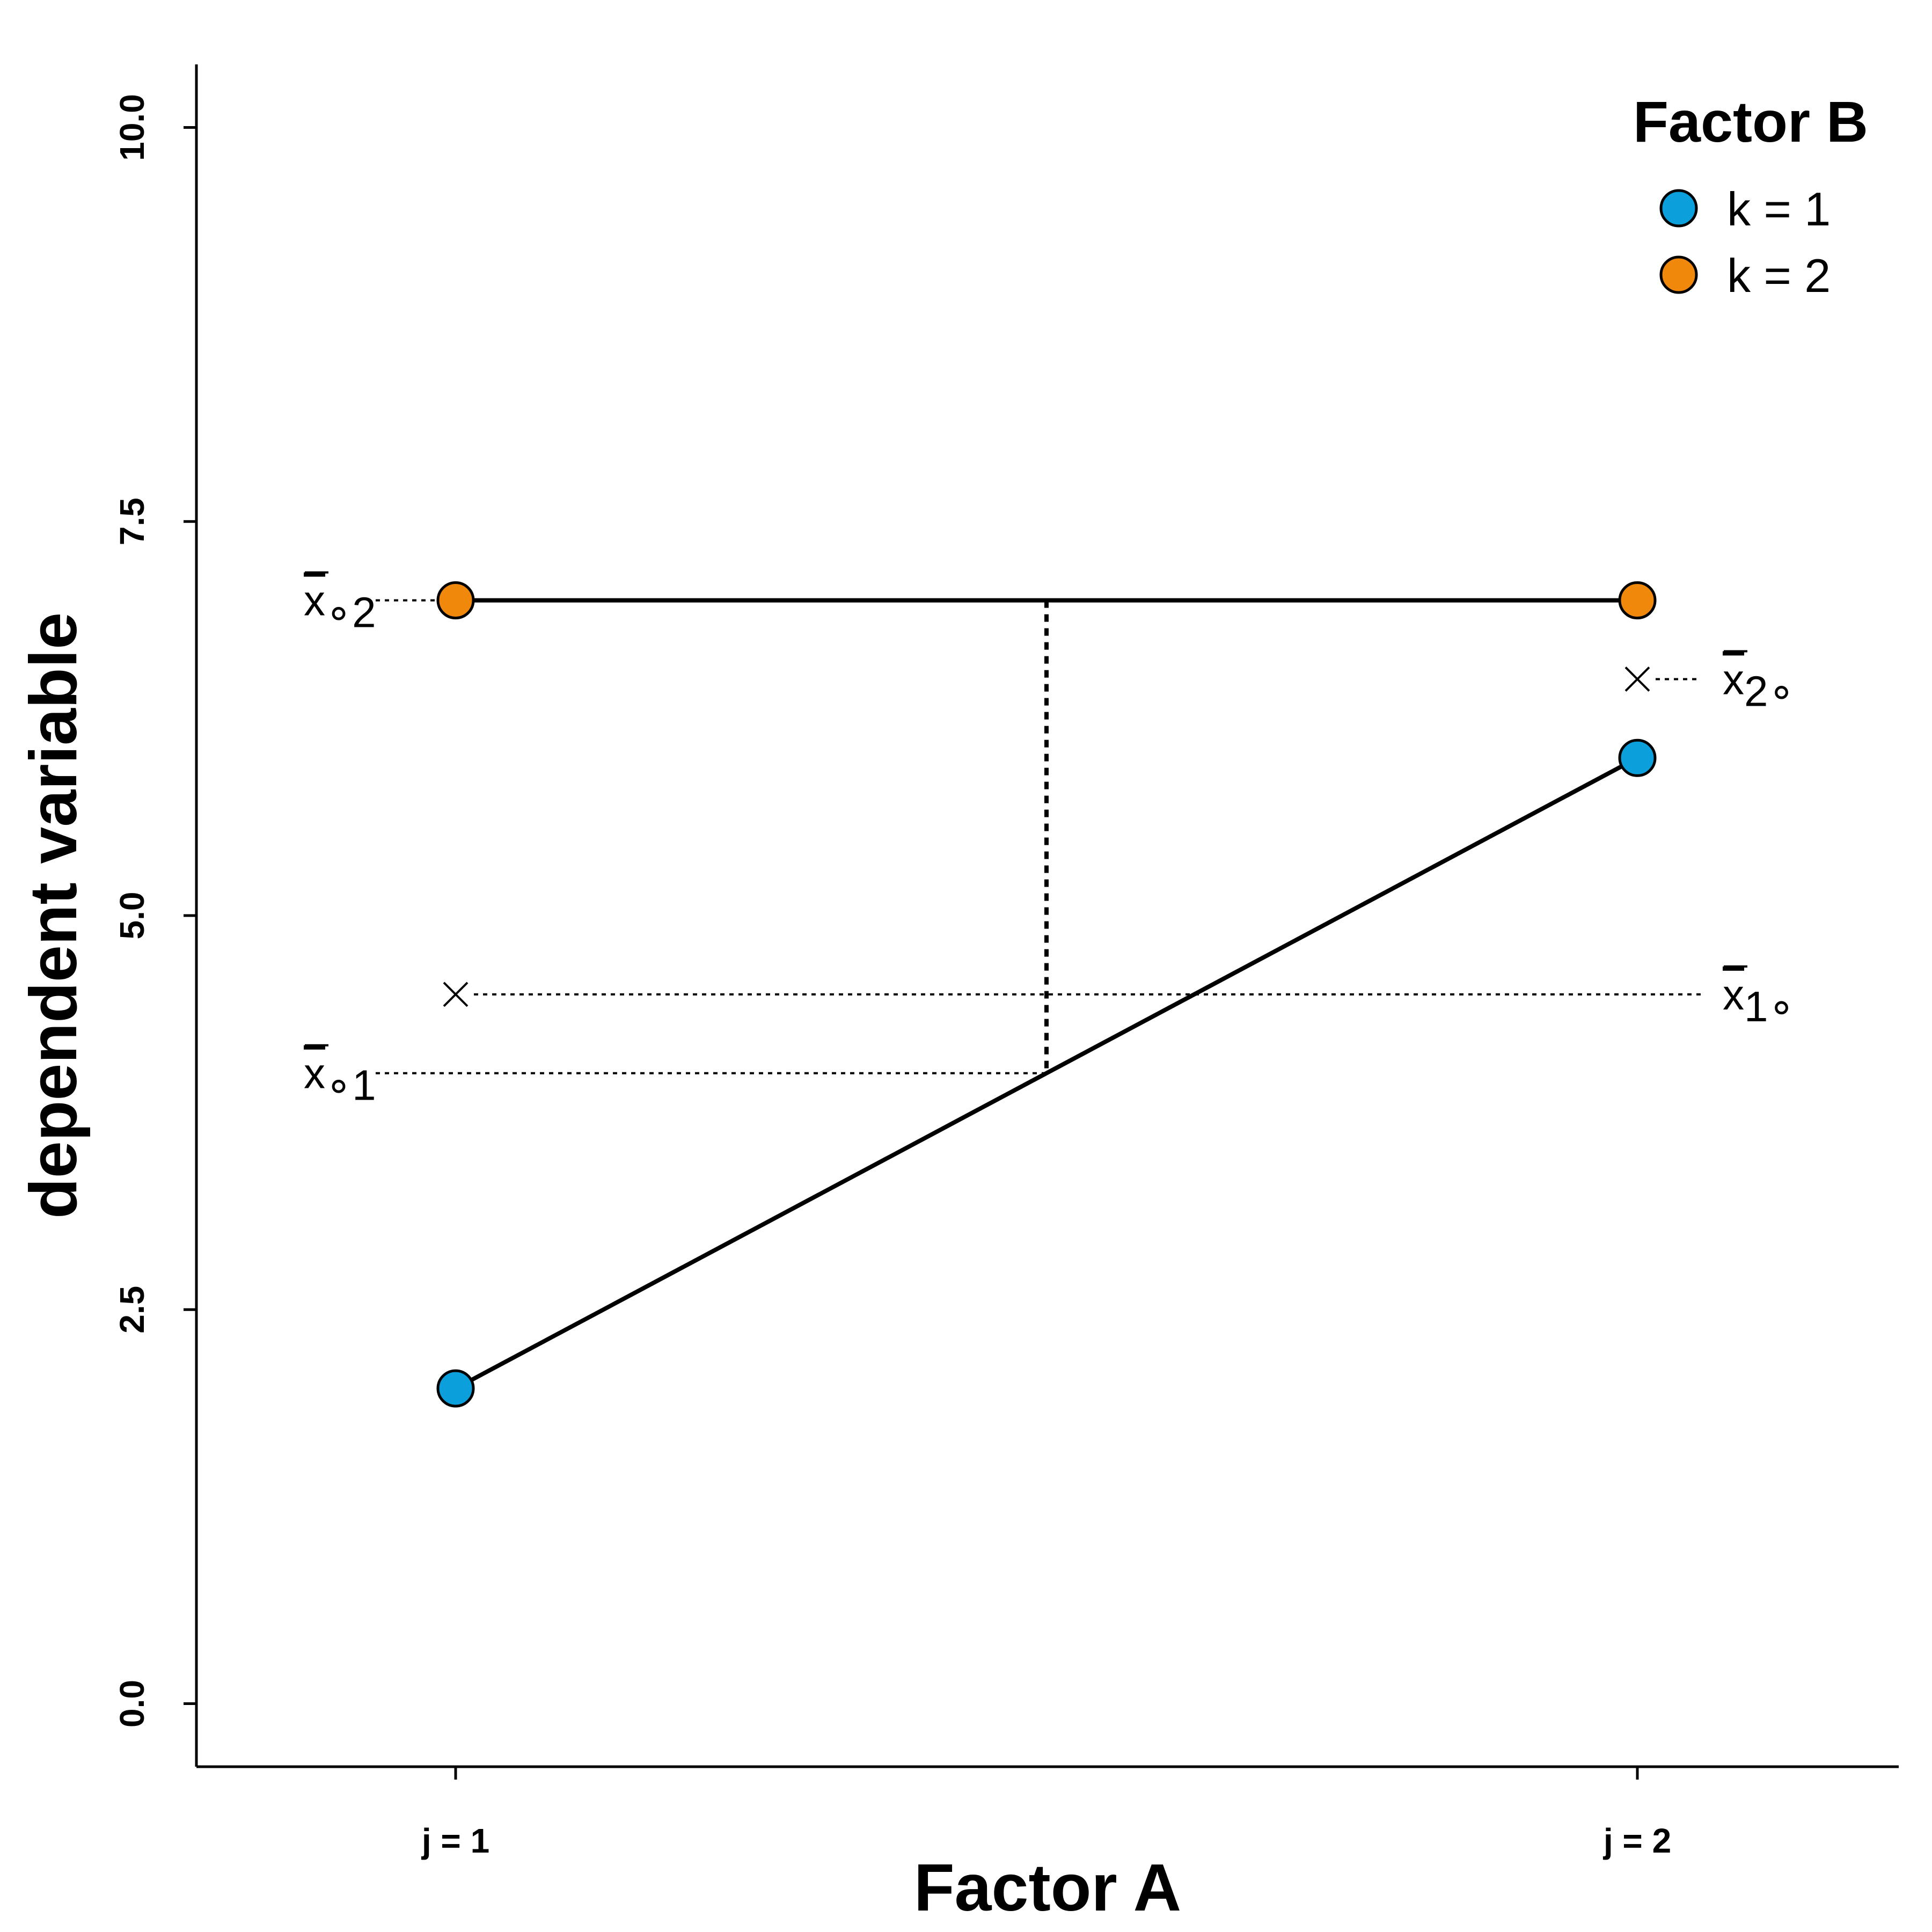 The height and width of the screenshot is (1932, 1932). What do you see at coordinates (132, 1704) in the screenshot?
I see `y-tick-label: 0.0` at bounding box center [132, 1704].